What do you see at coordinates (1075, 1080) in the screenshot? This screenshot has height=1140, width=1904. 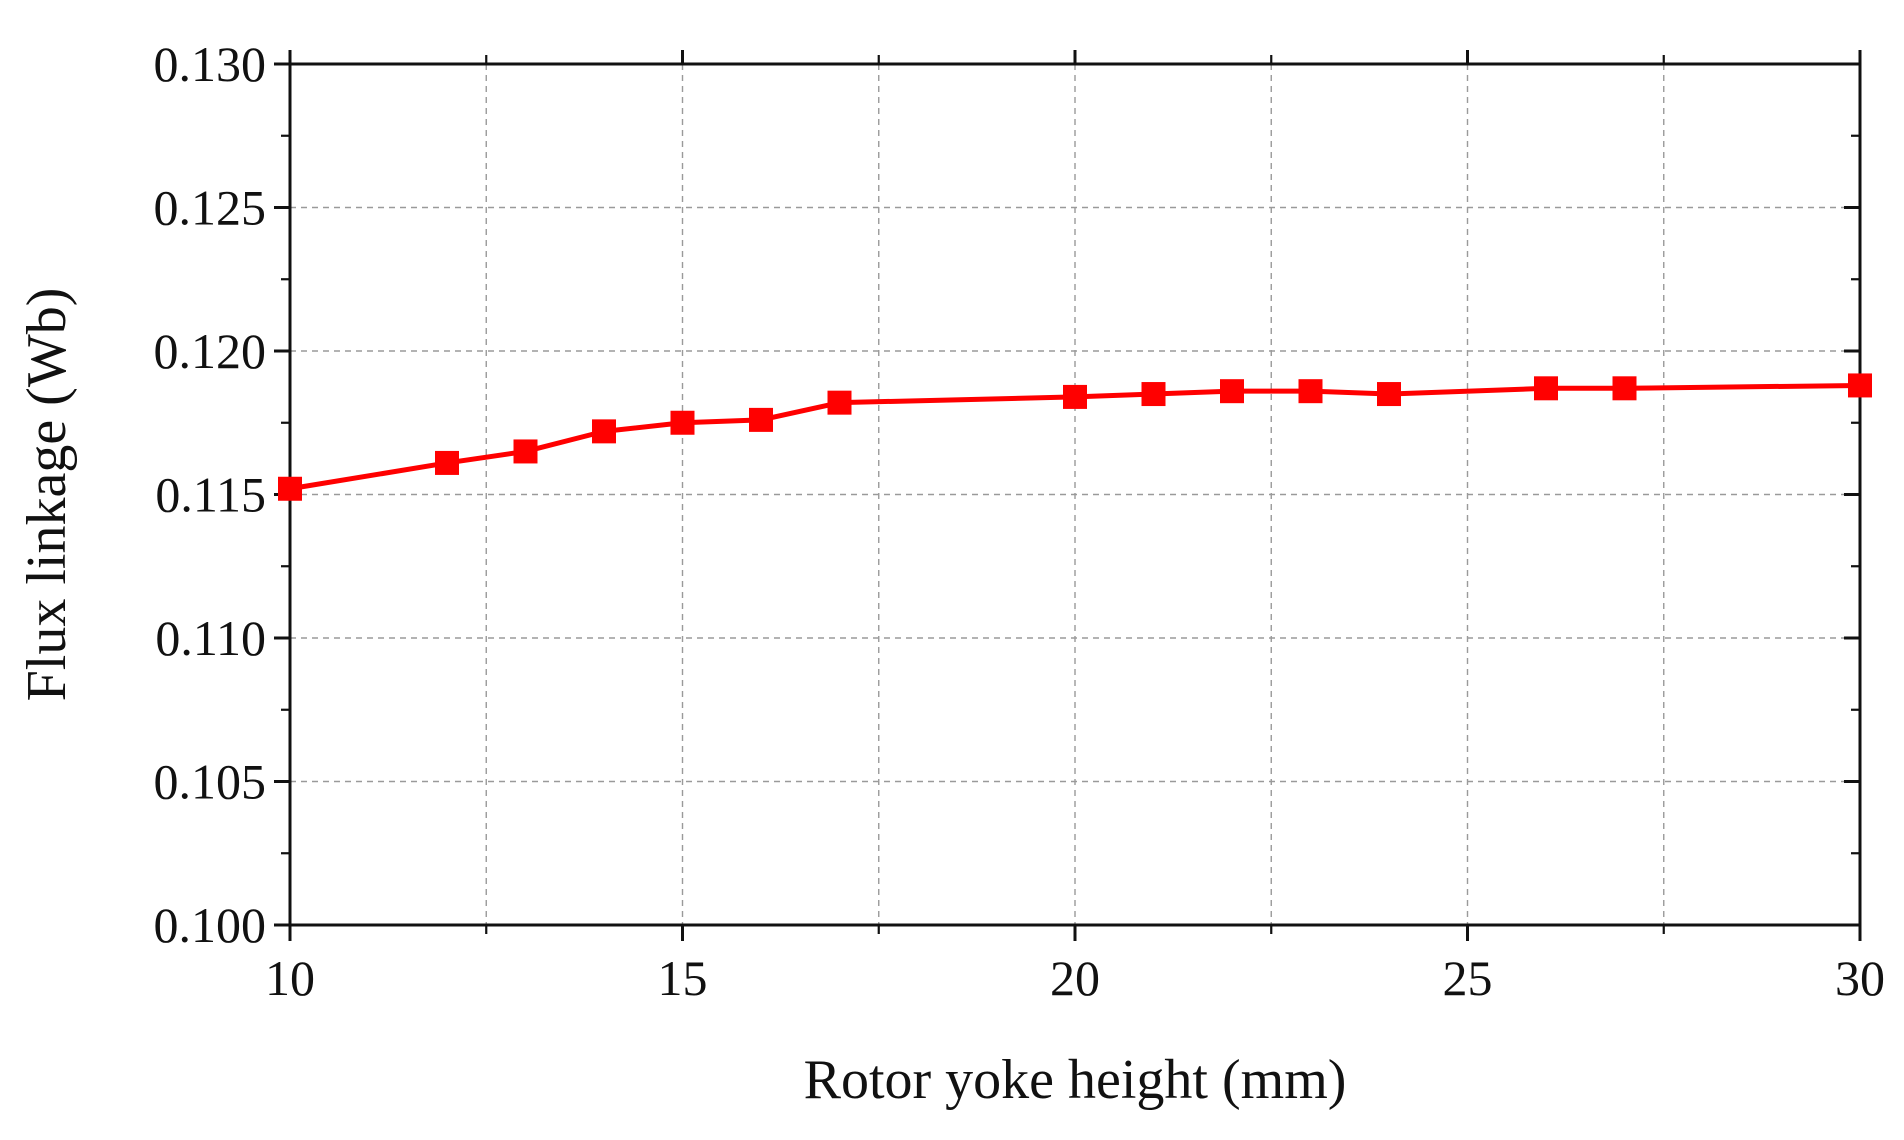 I see `x-axis-title: Rotor yoke height (mm)` at bounding box center [1075, 1080].